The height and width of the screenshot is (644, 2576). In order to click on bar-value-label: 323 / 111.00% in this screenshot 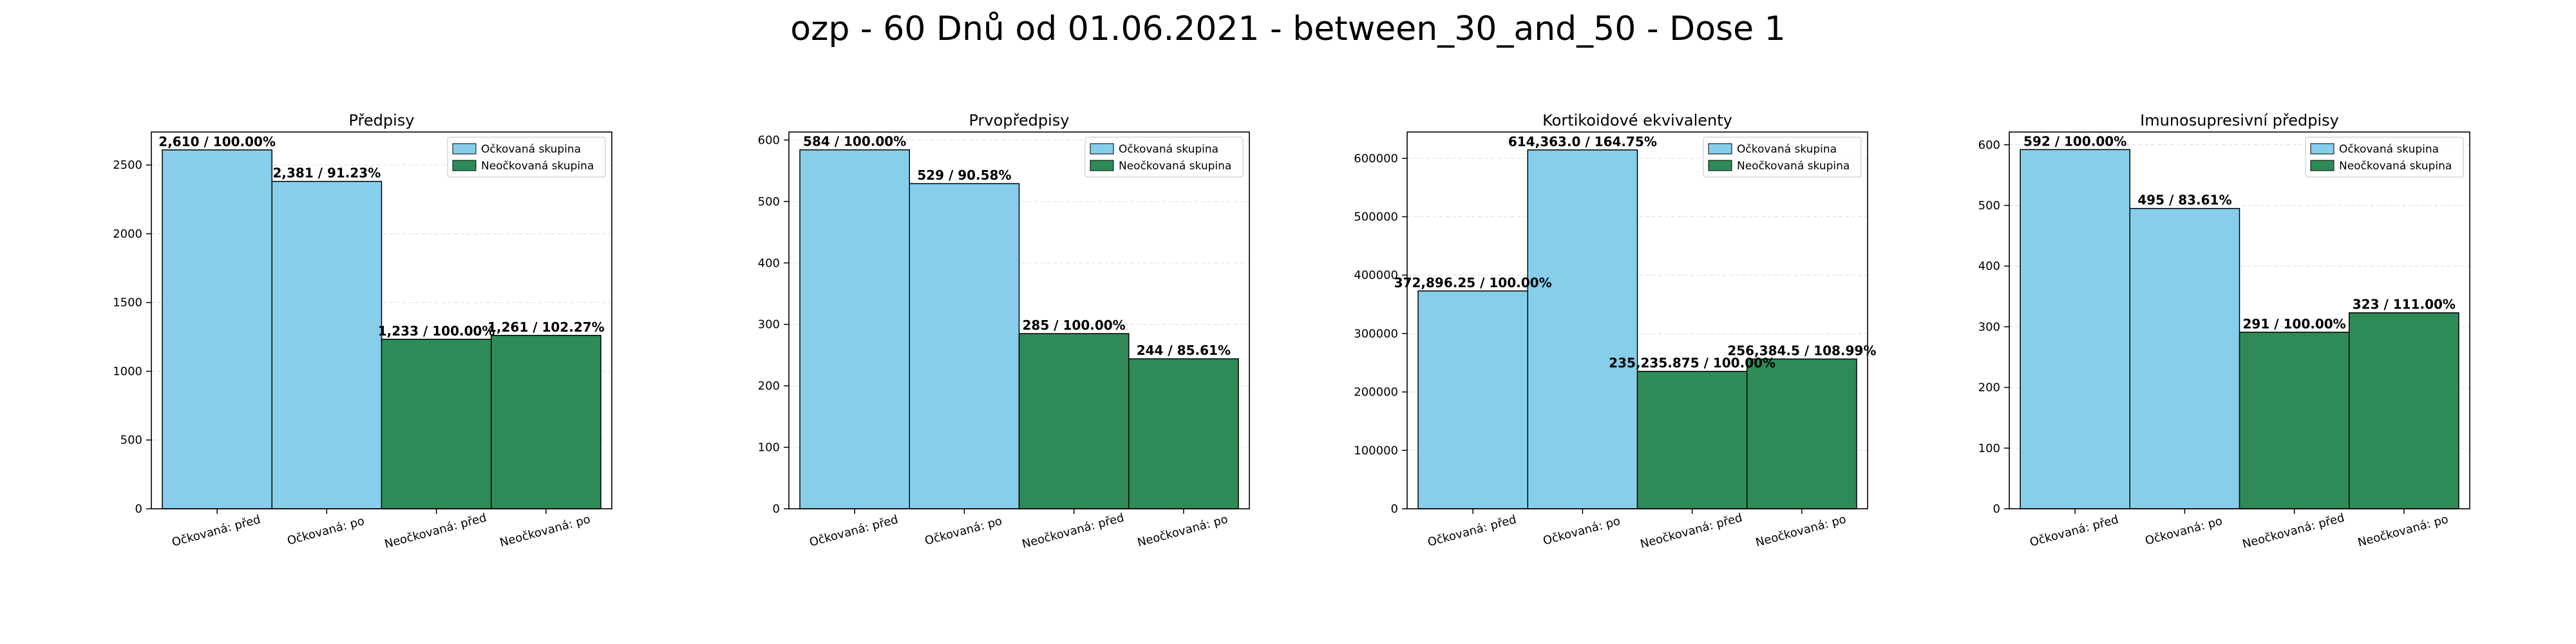, I will do `click(2404, 304)`.